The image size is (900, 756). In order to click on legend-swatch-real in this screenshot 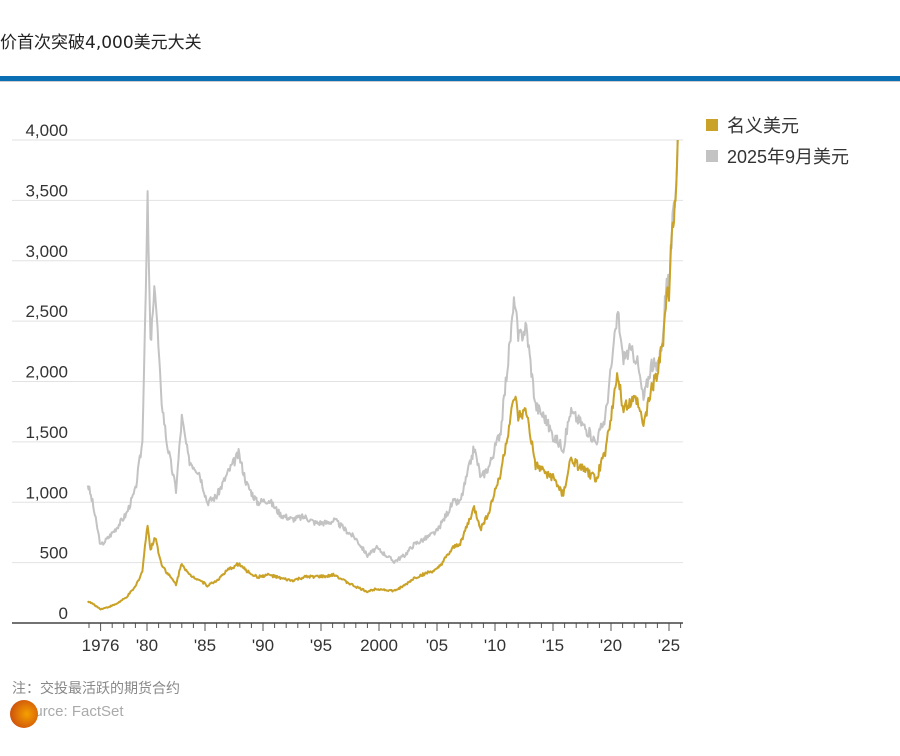, I will do `click(712, 156)`.